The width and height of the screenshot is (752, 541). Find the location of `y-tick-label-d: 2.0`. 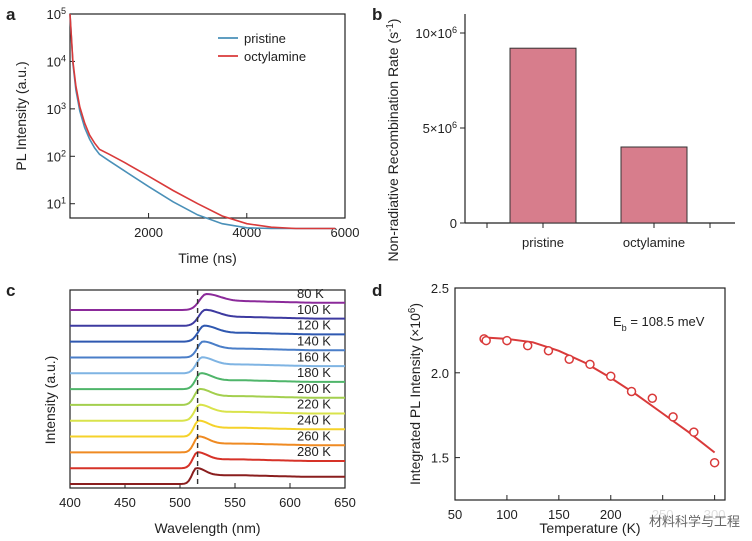

y-tick-label-d: 2.0 is located at coordinates (440, 373).